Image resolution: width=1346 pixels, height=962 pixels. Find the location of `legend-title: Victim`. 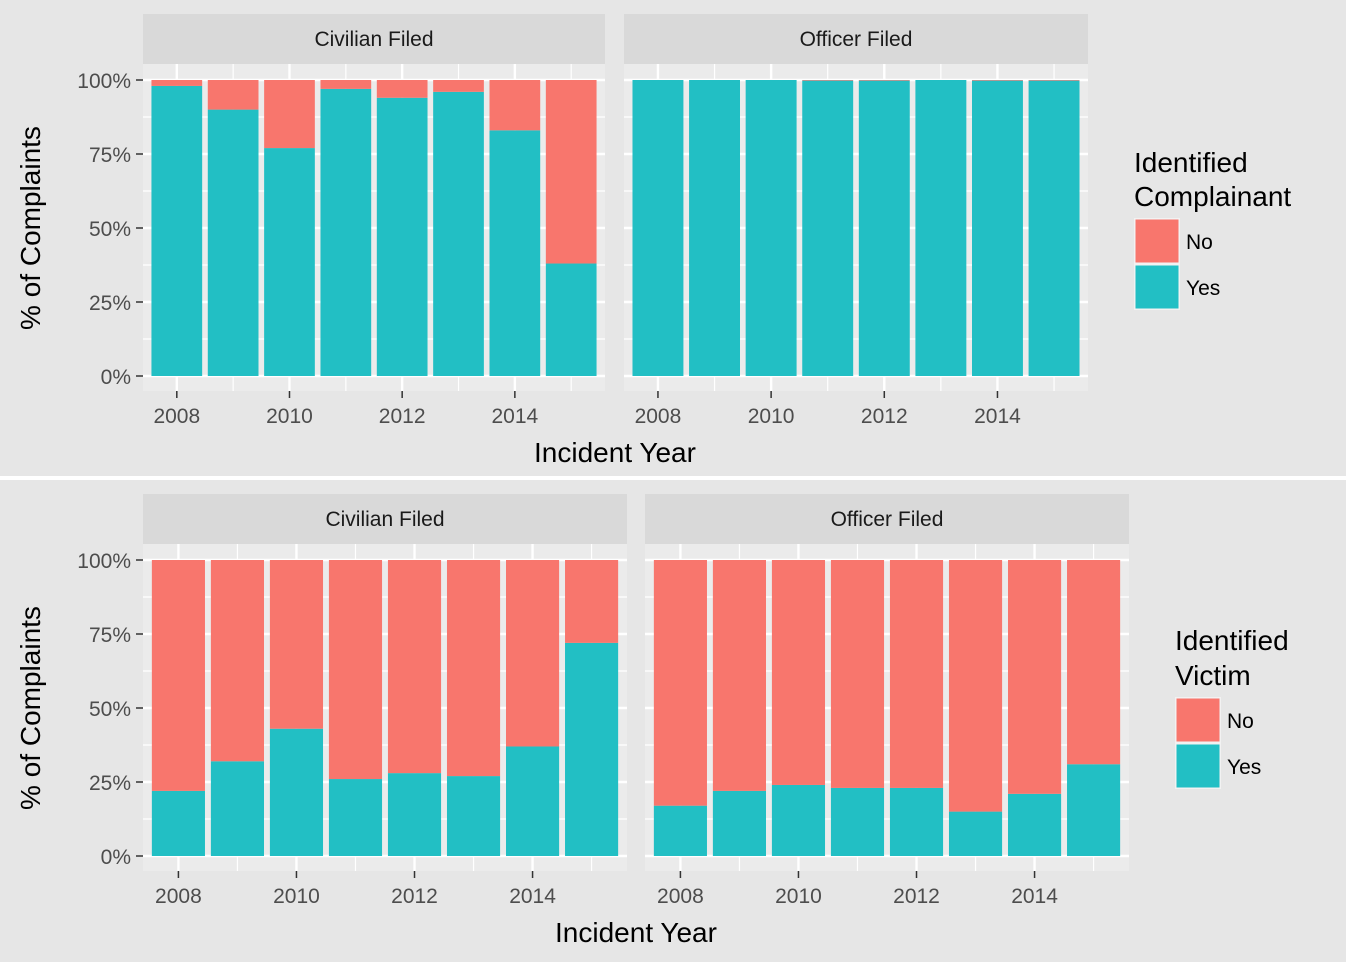

legend-title: Victim is located at coordinates (1213, 675).